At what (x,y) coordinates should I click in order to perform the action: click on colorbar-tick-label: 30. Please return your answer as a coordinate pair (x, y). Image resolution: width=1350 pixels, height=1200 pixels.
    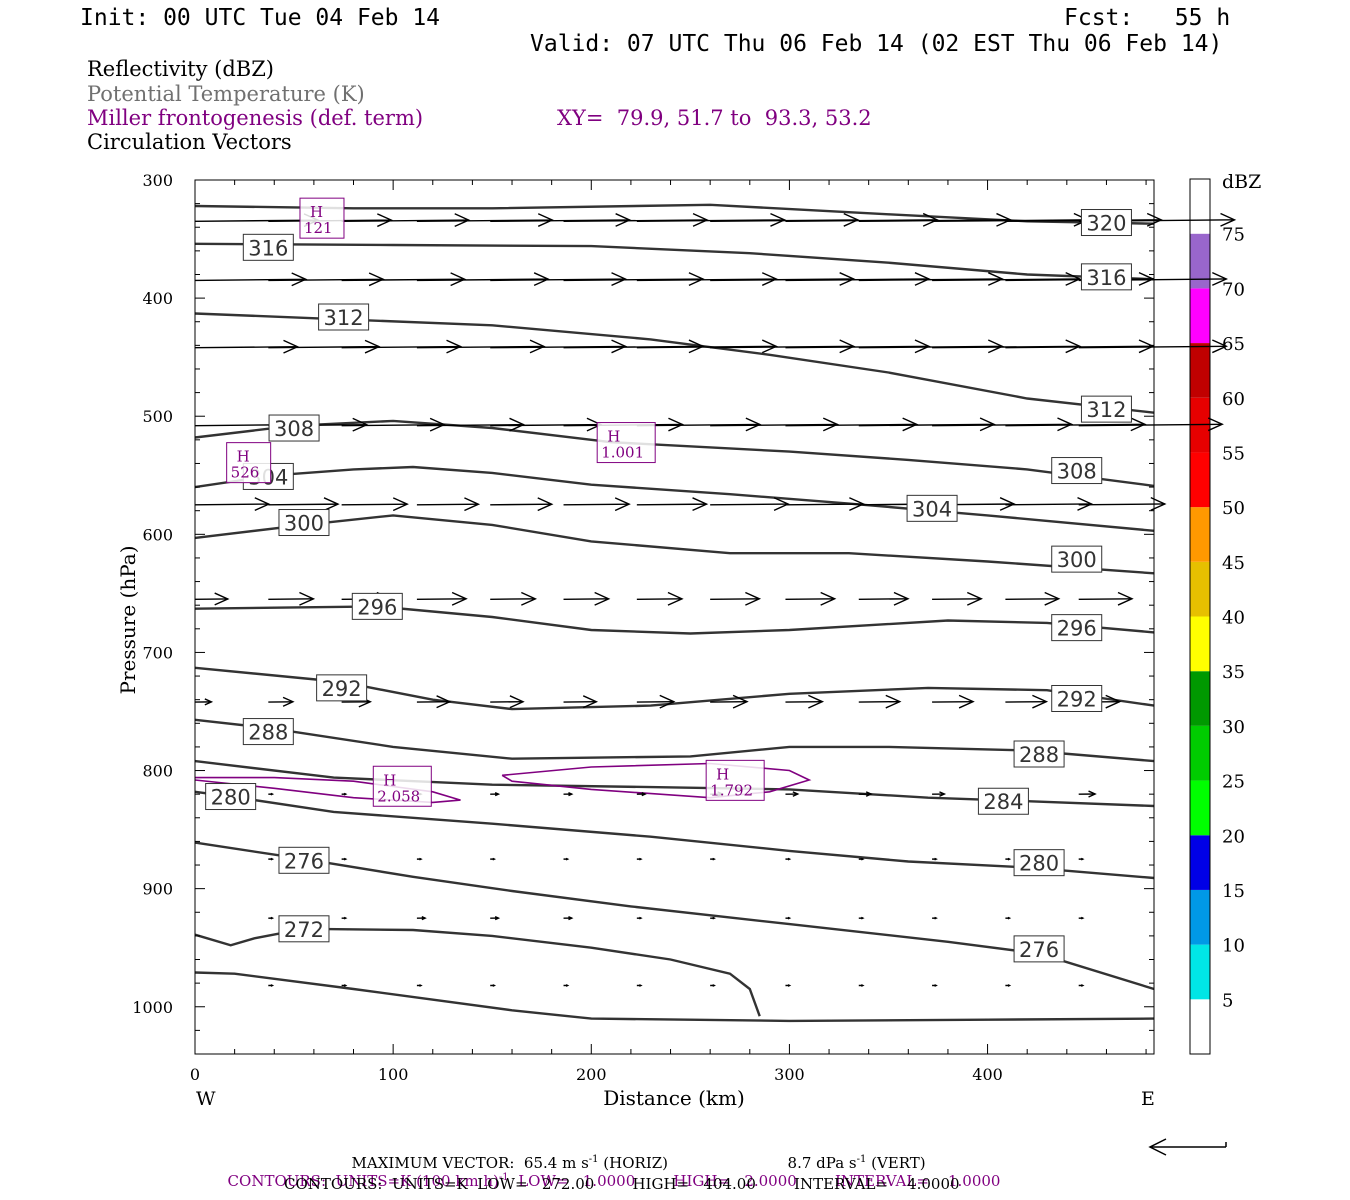
    Looking at the image, I should click on (1233, 727).